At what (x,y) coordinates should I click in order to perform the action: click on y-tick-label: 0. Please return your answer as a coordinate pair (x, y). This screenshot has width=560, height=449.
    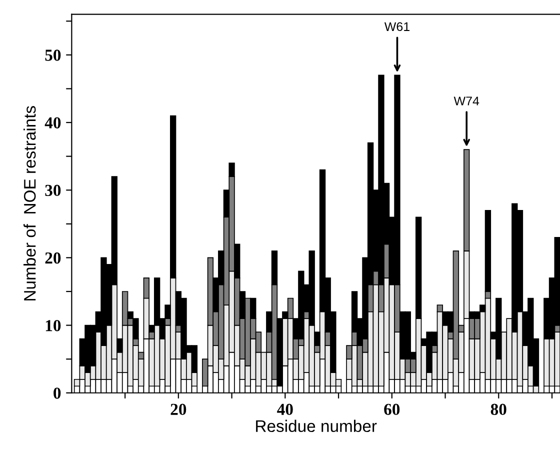
    Looking at the image, I should click on (57, 393).